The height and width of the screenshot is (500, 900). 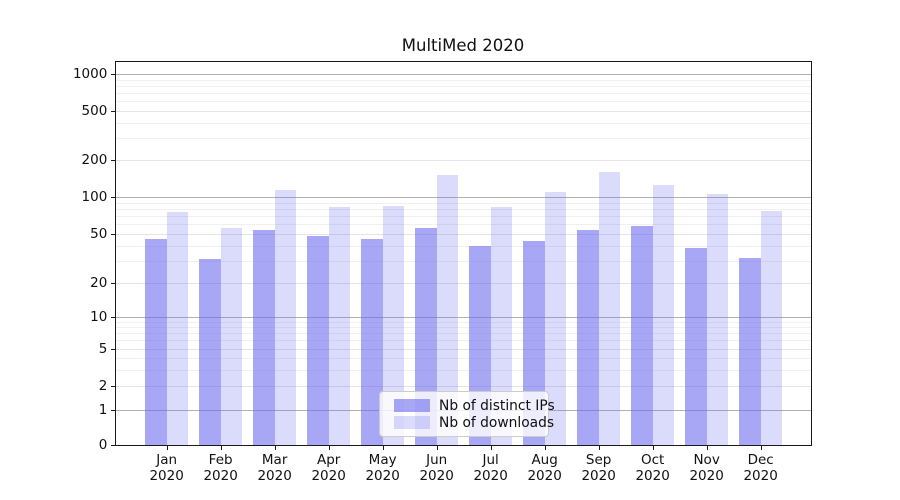 What do you see at coordinates (588, 337) in the screenshot?
I see `bar-distinct-ips-sep` at bounding box center [588, 337].